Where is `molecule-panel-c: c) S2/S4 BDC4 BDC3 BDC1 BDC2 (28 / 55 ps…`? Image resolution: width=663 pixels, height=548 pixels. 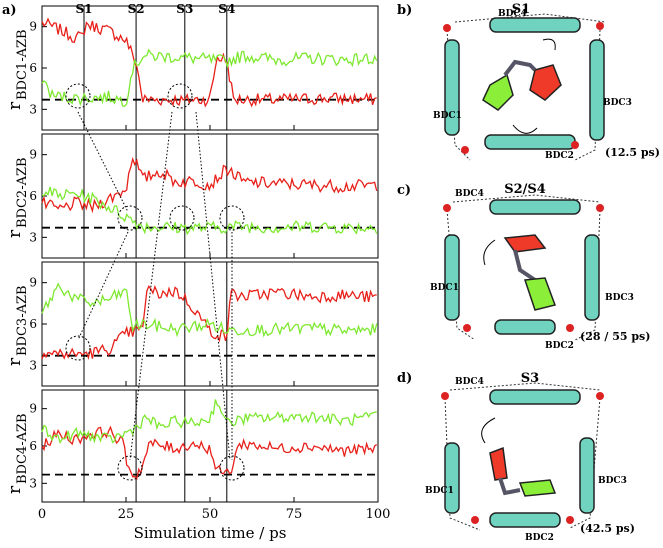
molecule-panel-c: c) S2/S4 BDC4 BDC3 BDC1 BDC2 (28 / 55 ps… is located at coordinates (523, 266).